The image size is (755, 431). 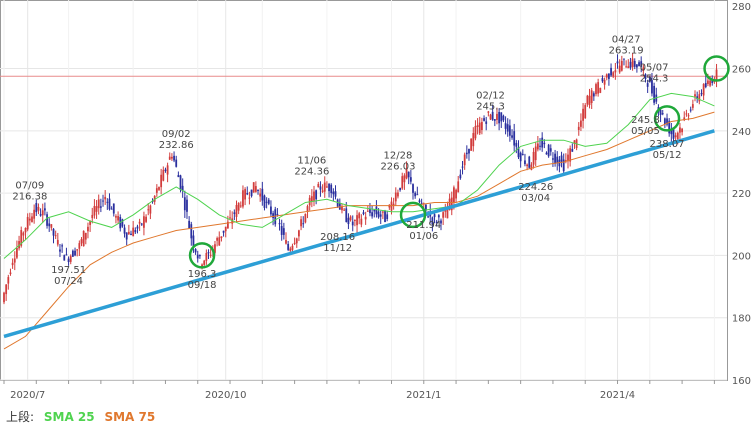 I want to click on annotation-label: 11/12, so click(x=337, y=248).